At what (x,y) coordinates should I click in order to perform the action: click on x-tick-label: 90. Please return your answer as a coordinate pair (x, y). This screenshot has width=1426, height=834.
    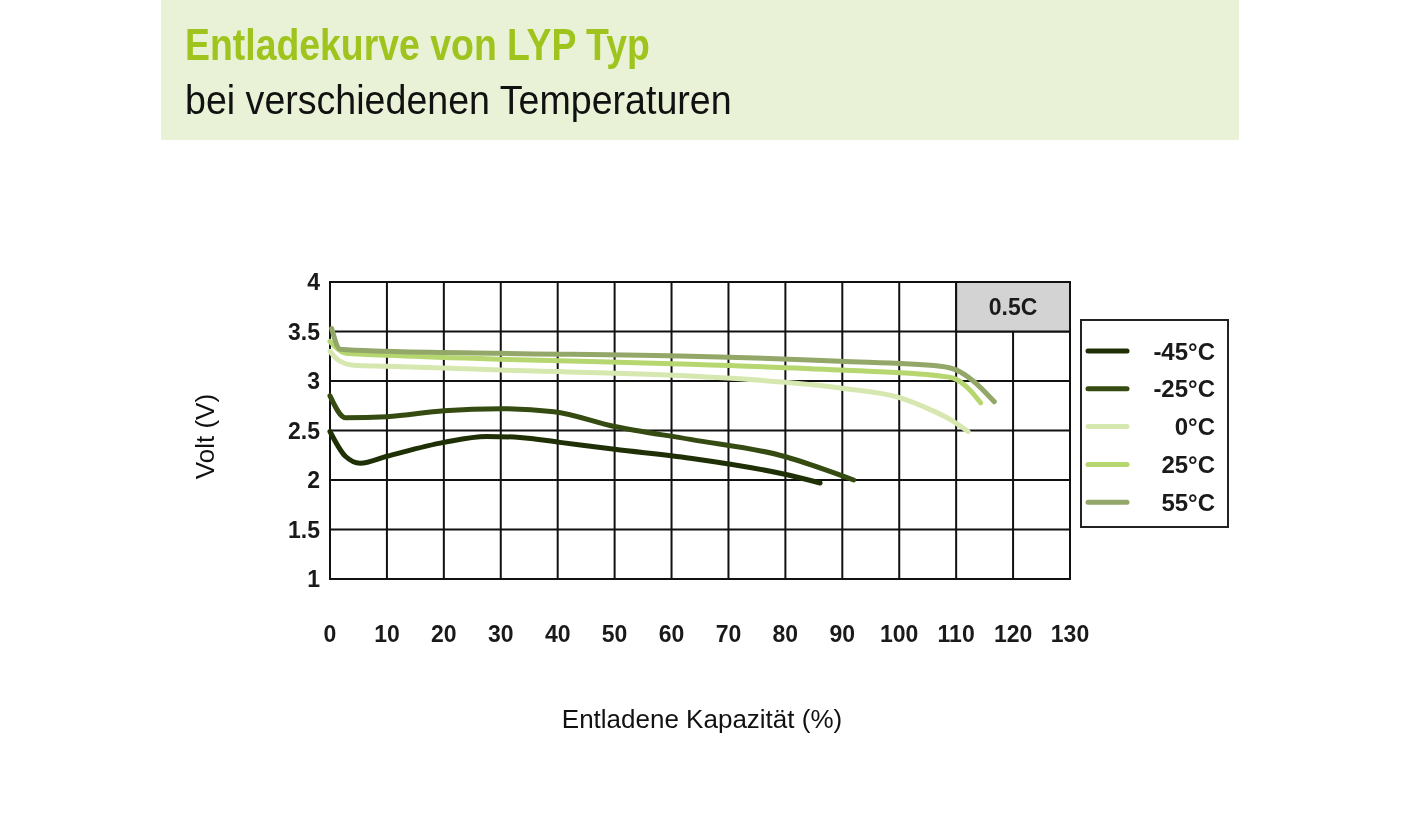
    Looking at the image, I should click on (842, 634).